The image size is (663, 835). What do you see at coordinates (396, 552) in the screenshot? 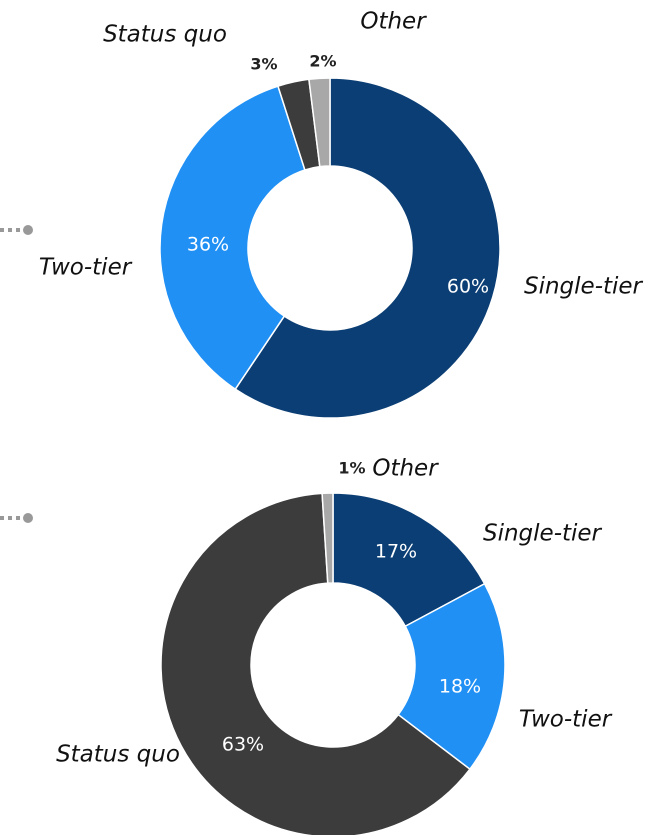
I see `value-label: 17%` at bounding box center [396, 552].